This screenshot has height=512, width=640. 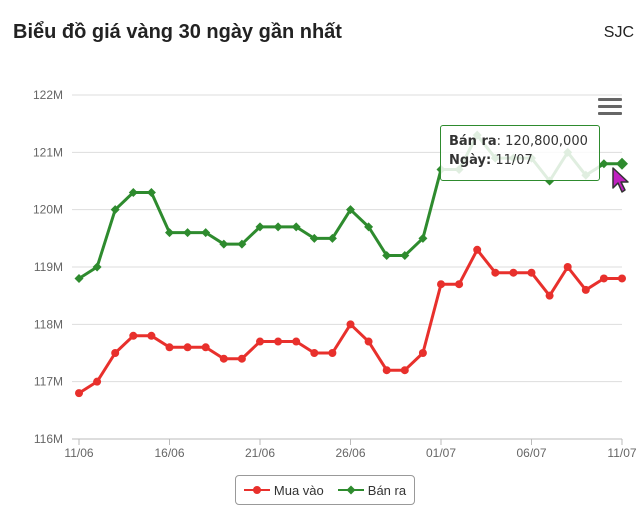 I want to click on y-tick-label: 122M, so click(x=48, y=95).